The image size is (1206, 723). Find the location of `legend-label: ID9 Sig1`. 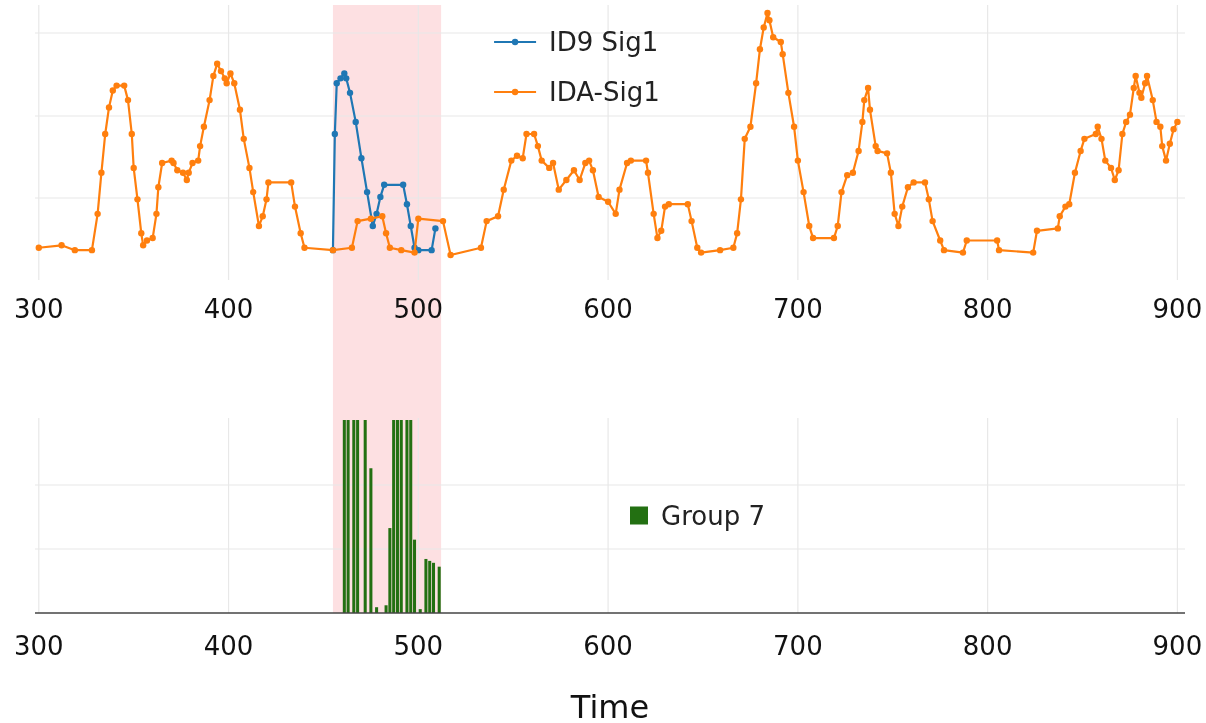

legend-label: ID9 Sig1 is located at coordinates (604, 42).